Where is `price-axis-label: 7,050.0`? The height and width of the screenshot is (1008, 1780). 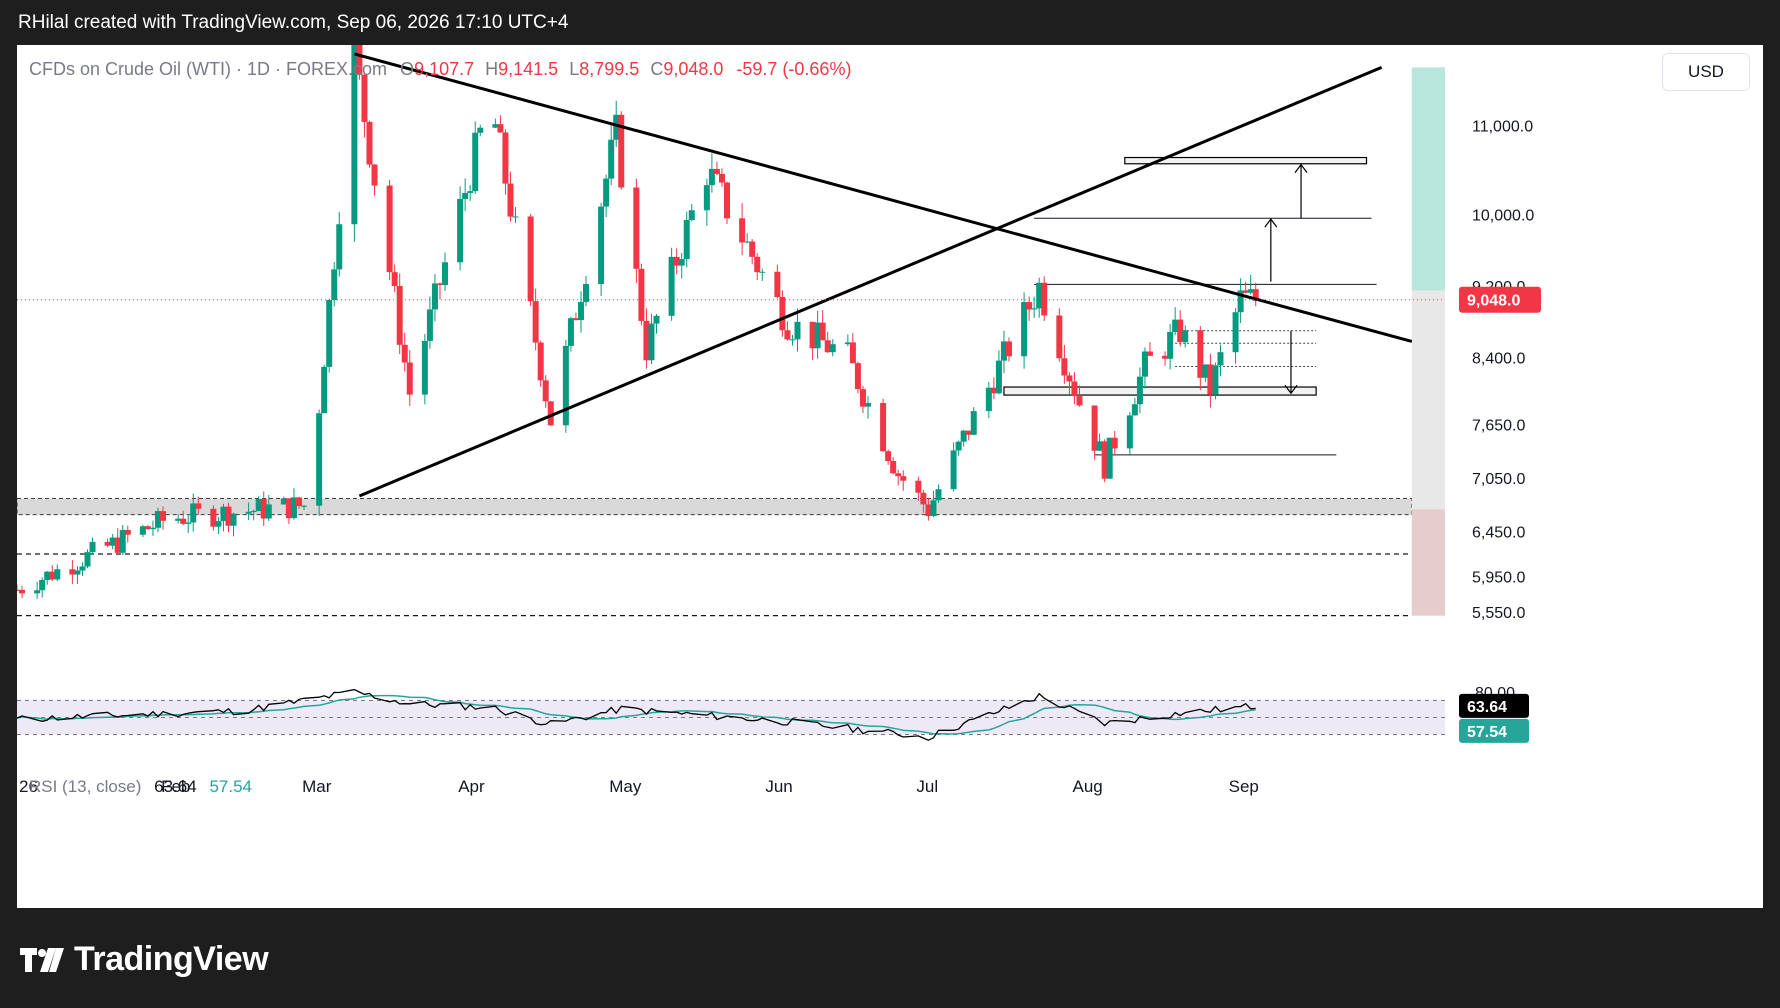
price-axis-label: 7,050.0 is located at coordinates (1498, 479).